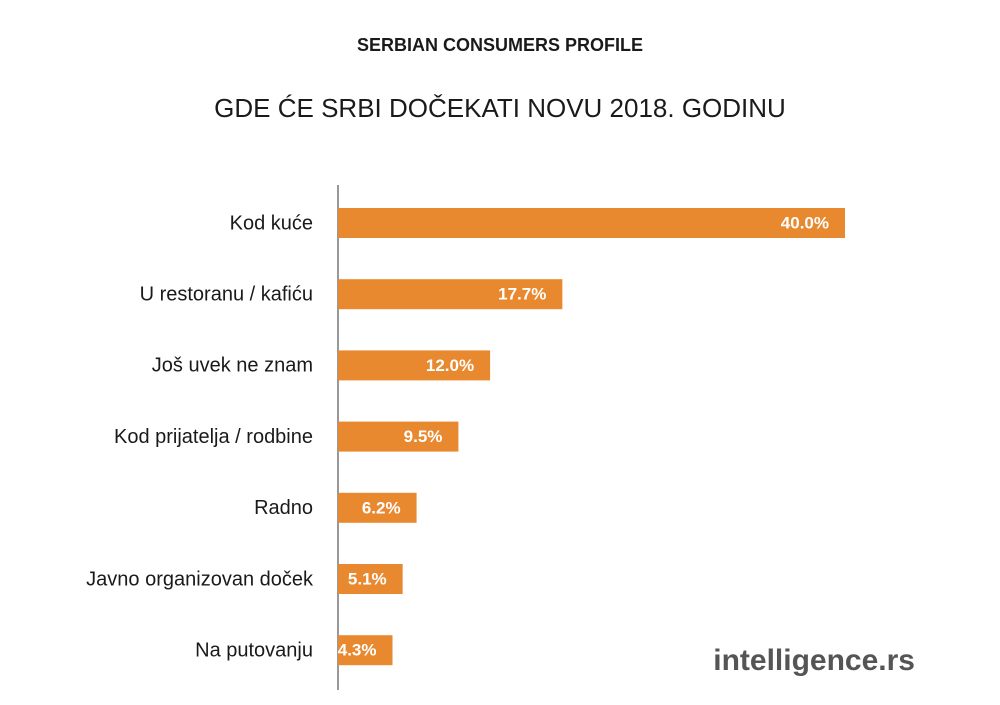 The image size is (1000, 705). What do you see at coordinates (232, 366) in the screenshot?
I see `category-label: Još uvek ne znam` at bounding box center [232, 366].